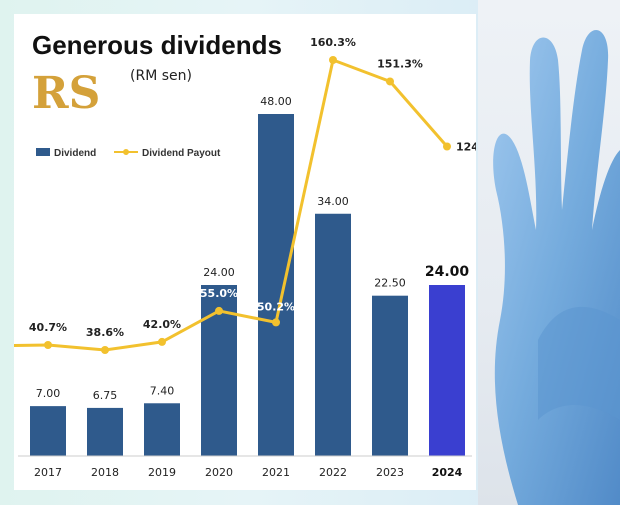  Describe the element at coordinates (390, 375) in the screenshot. I see `dividend-bar-2023` at that location.